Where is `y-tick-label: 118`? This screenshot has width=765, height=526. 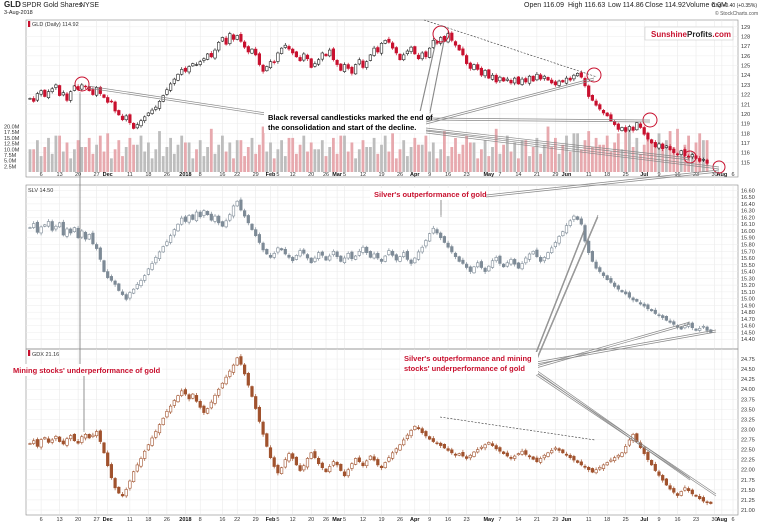
y-tick-label: 118 is located at coordinates (745, 134).